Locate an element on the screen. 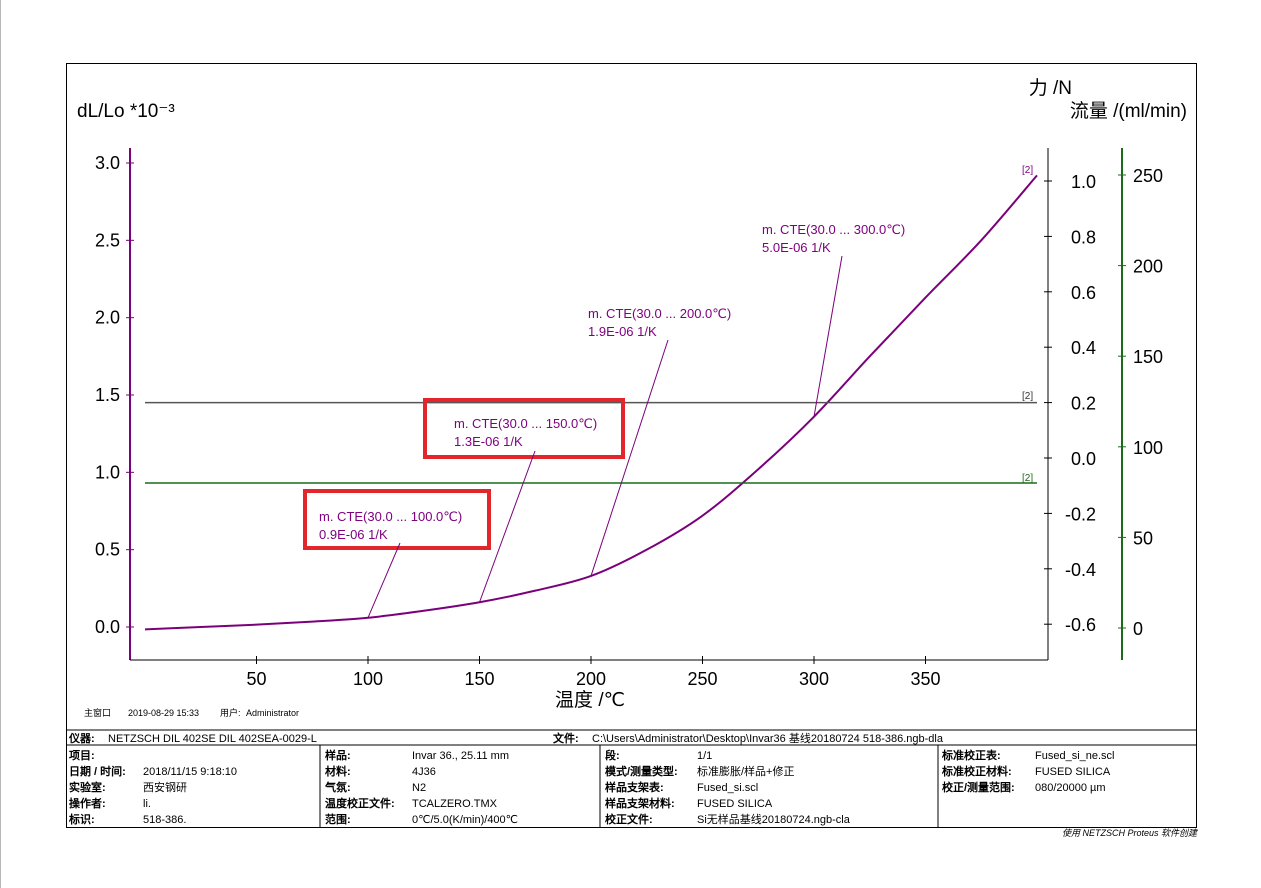  footer-field-label: 材料: is located at coordinates (338, 771).